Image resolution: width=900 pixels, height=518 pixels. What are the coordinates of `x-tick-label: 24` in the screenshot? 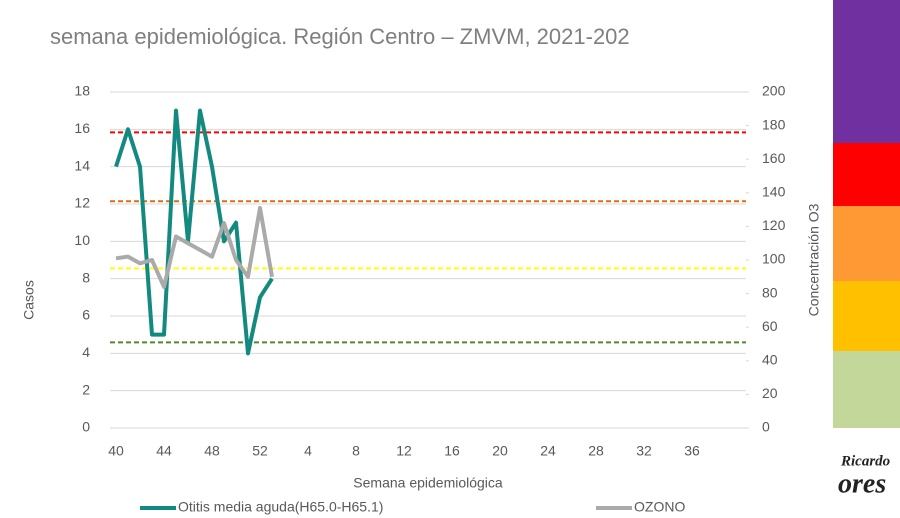 It's located at (548, 451).